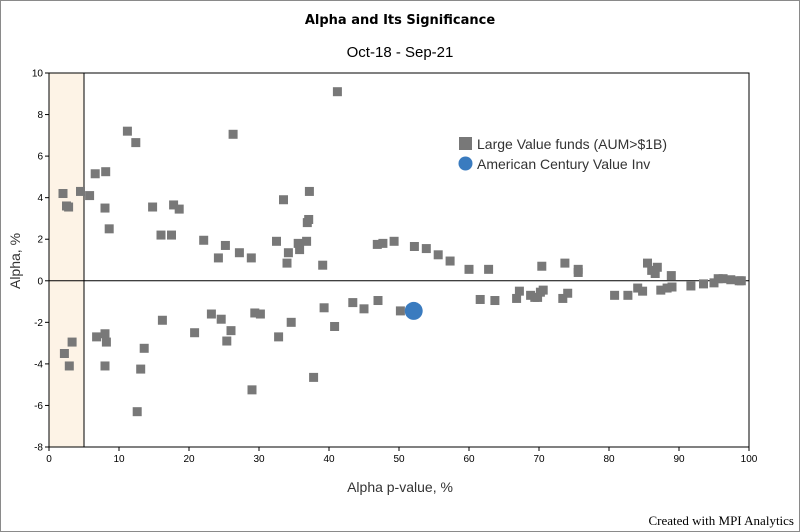 This screenshot has height=532, width=800. I want to click on x-axis-label: Alpha p-value, %, so click(400, 487).